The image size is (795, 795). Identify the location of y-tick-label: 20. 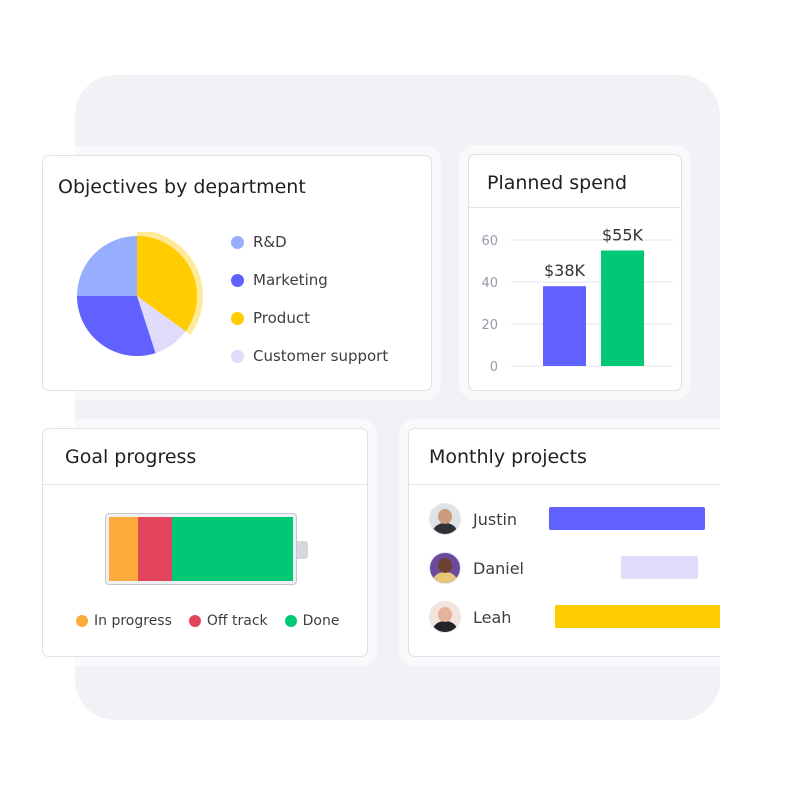
(489, 325).